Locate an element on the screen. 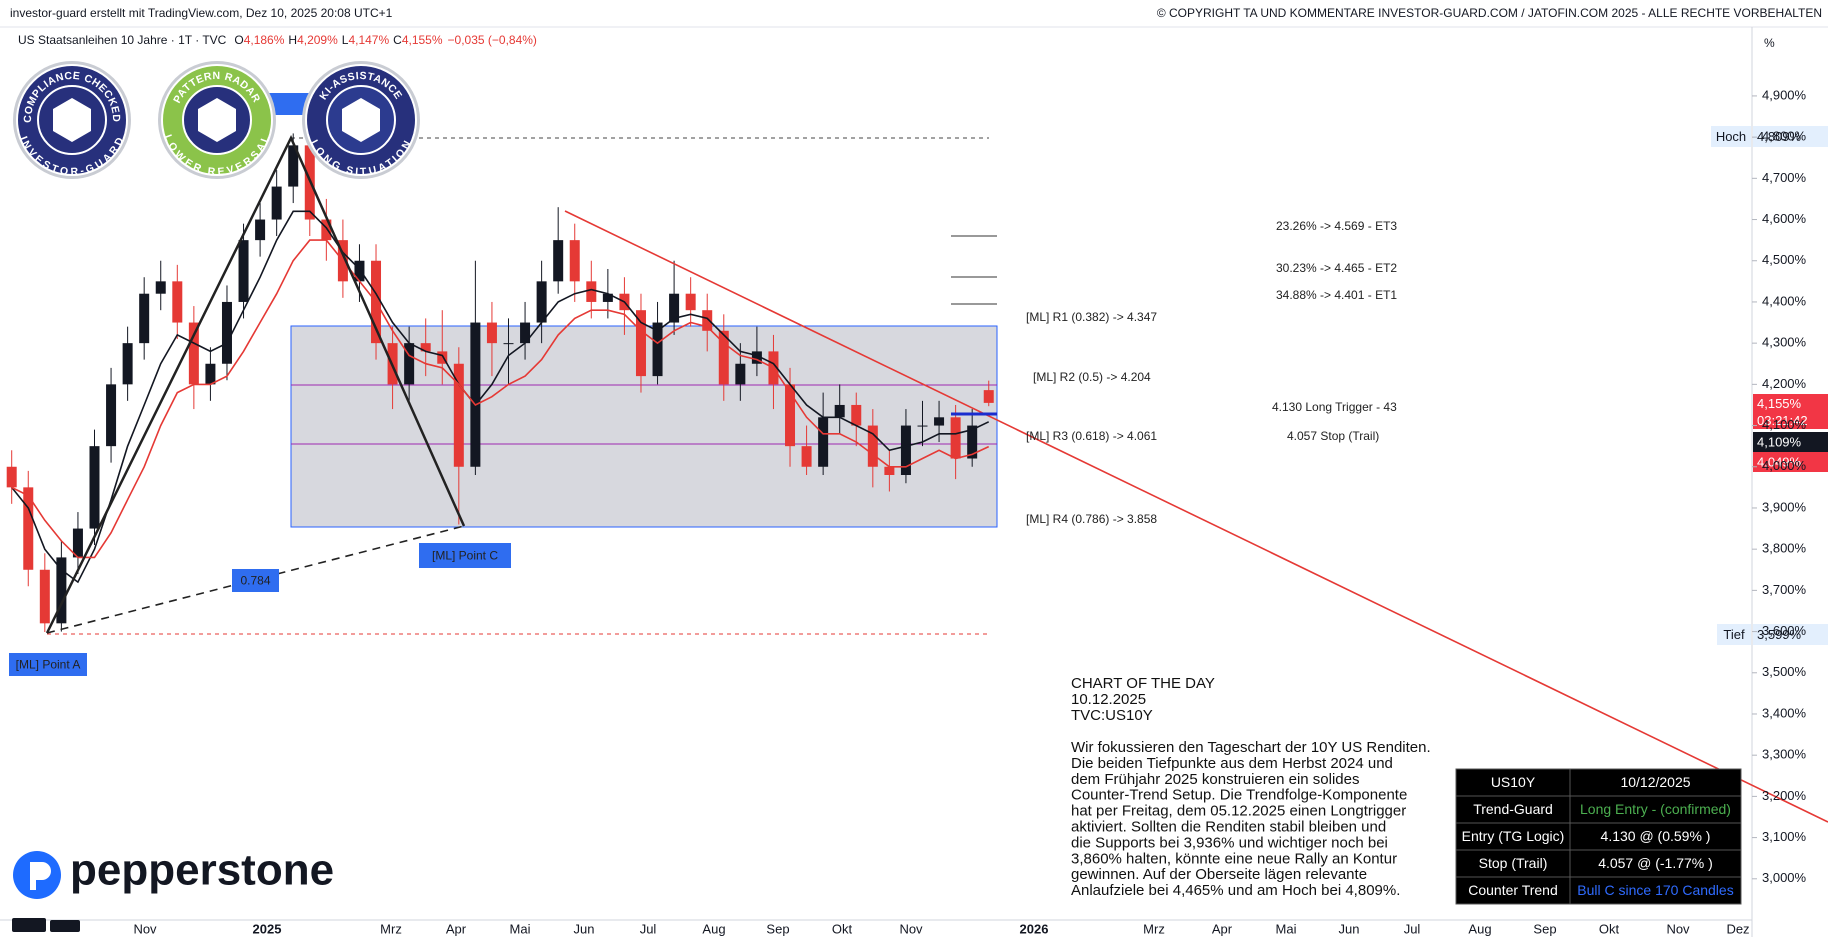 The image size is (1828, 937). price-tag-text: Tief is located at coordinates (1734, 634).